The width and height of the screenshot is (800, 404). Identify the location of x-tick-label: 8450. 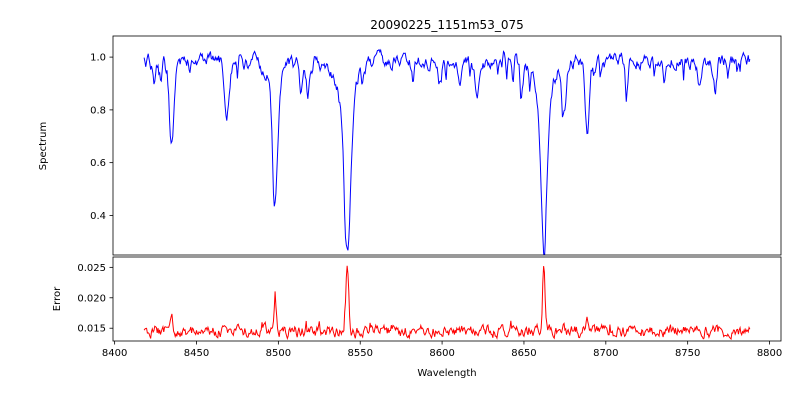
(196, 353).